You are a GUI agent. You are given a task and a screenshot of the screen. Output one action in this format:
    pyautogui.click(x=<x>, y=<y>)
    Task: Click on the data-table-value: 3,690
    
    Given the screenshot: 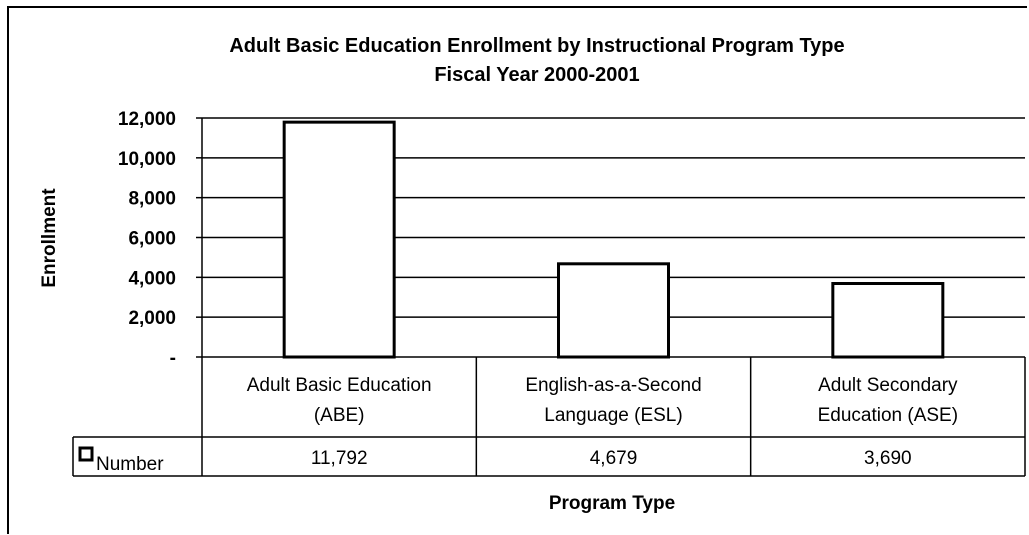 What is the action you would take?
    pyautogui.click(x=888, y=458)
    